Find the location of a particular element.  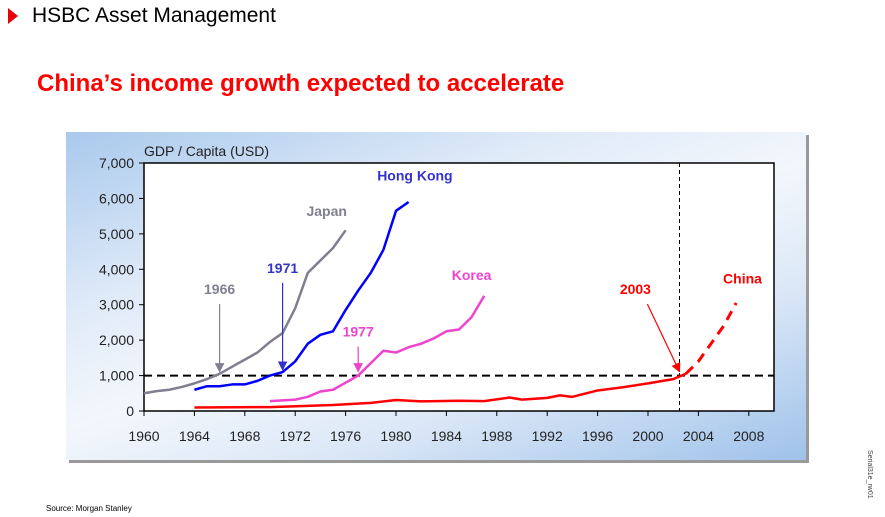

y-tick-label: 6,000 is located at coordinates (116, 198).